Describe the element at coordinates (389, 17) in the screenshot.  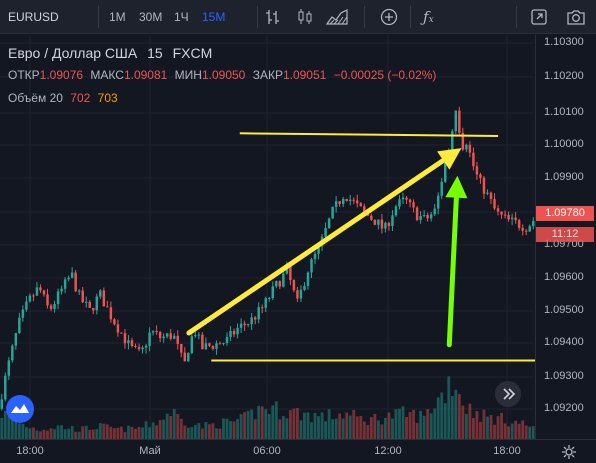
I see `compare-add-icon` at that location.